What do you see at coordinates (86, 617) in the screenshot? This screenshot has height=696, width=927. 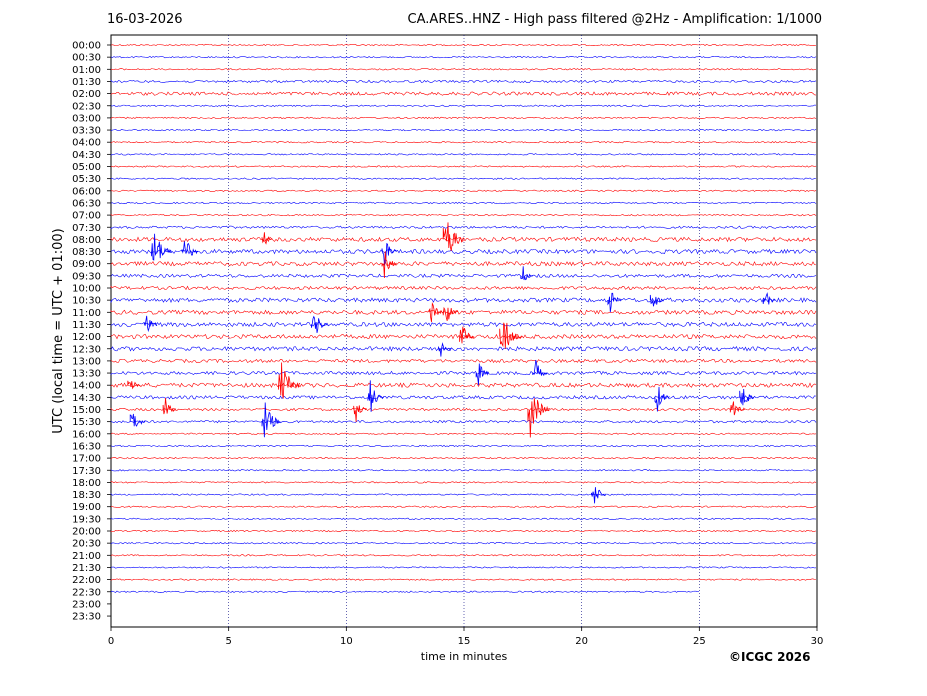 I see `row-time-label: 23:30` at bounding box center [86, 617].